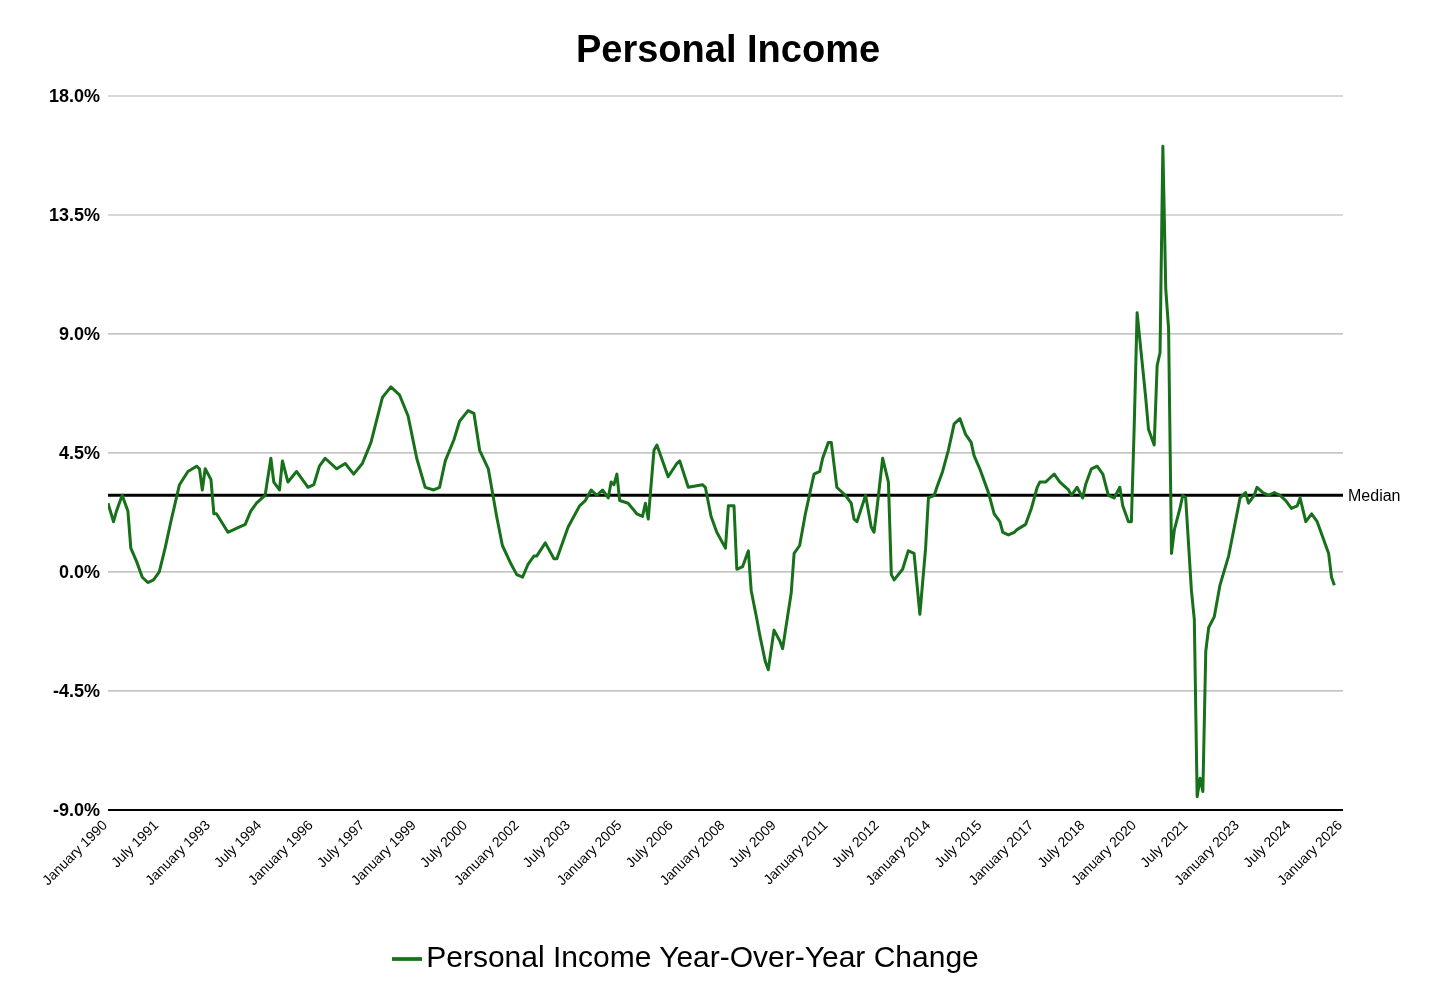 The height and width of the screenshot is (1008, 1456). I want to click on y-tick-label: 4.5%, so click(79, 453).